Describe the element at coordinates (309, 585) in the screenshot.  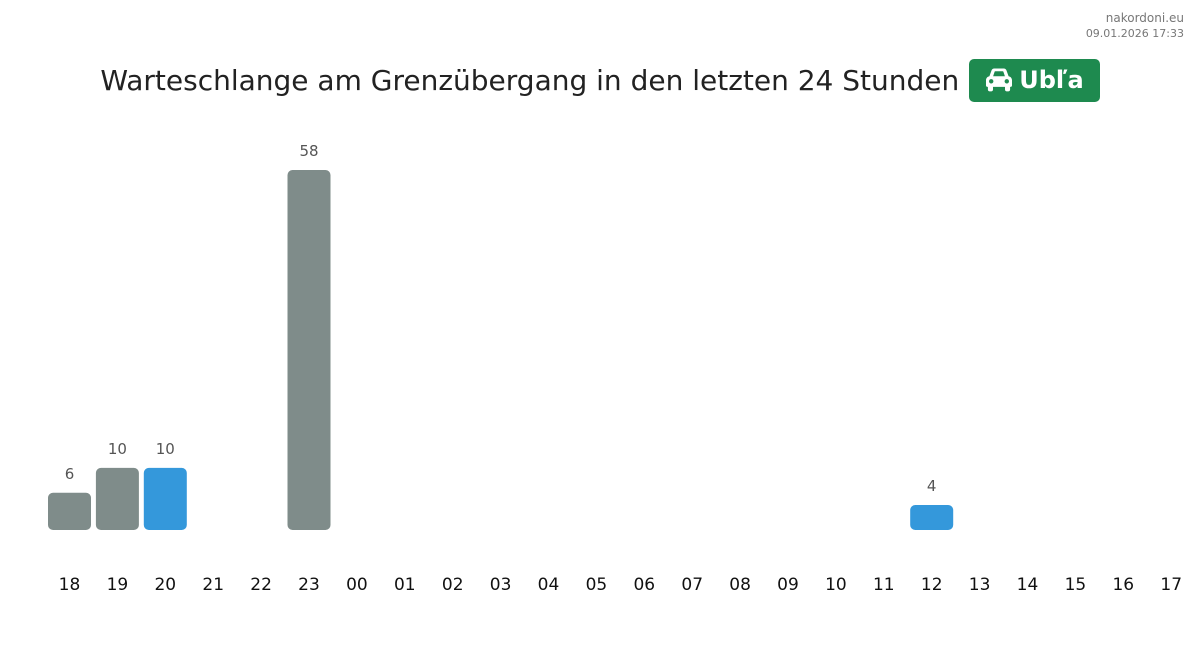
I see `x-tick-label: 23` at that location.